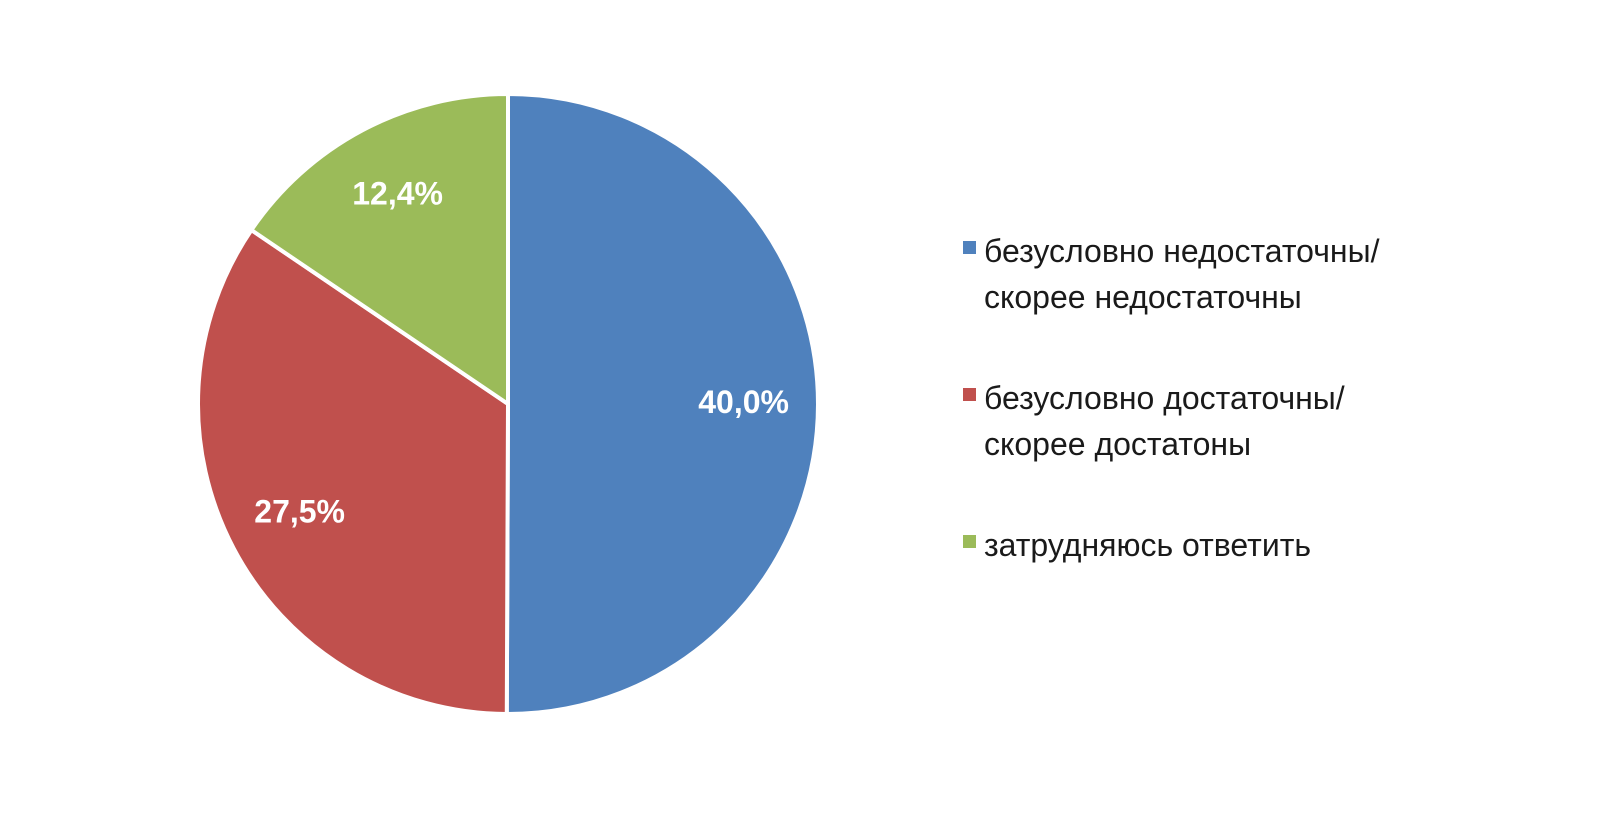  I want to click on legend-label: затрудняюсь ответить, so click(1148, 545).